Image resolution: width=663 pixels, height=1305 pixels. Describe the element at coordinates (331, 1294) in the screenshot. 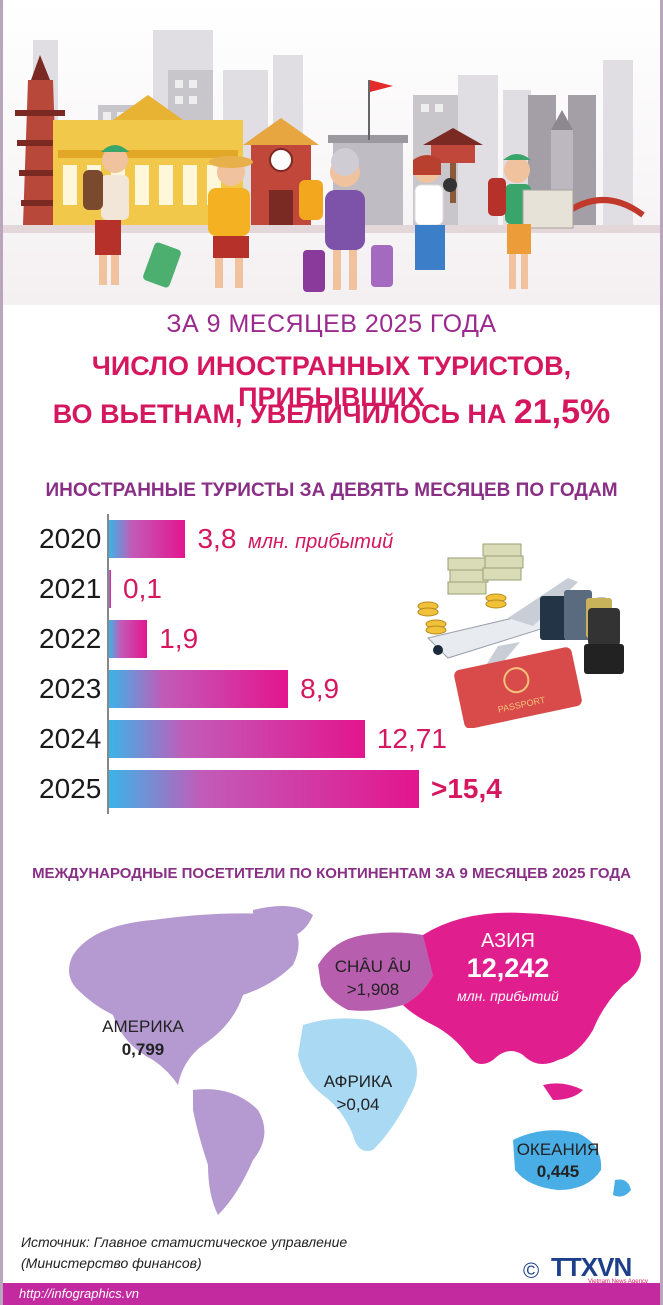

I see `footer-bar: http://infographics.vn` at that location.